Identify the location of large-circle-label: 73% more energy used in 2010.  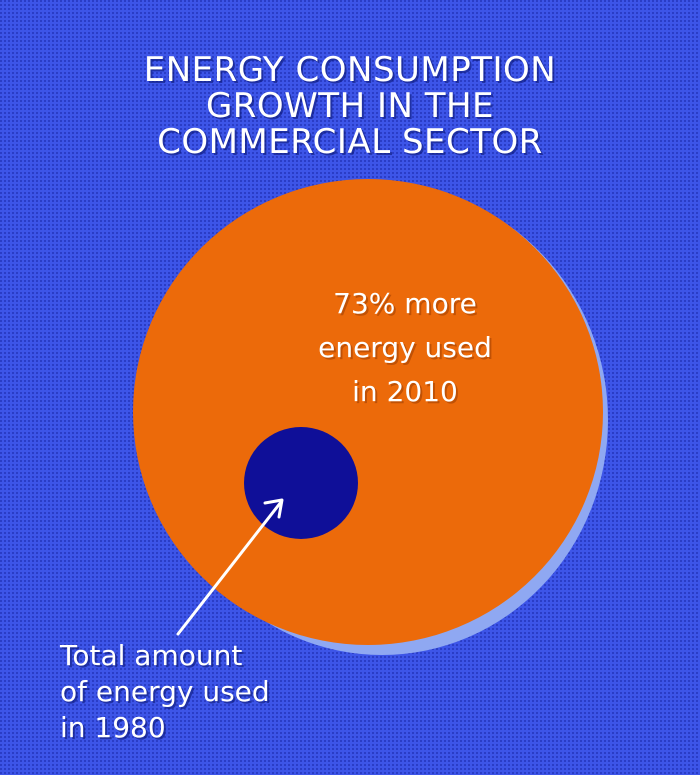
(405, 348).